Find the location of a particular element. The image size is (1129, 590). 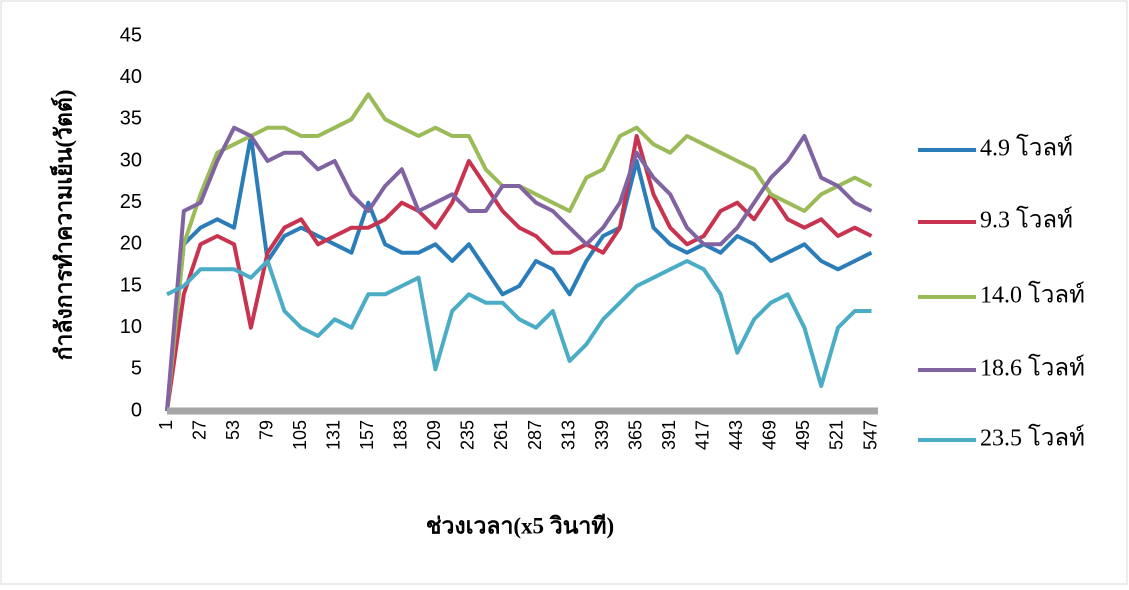

x-tick-label: 521 is located at coordinates (837, 435).